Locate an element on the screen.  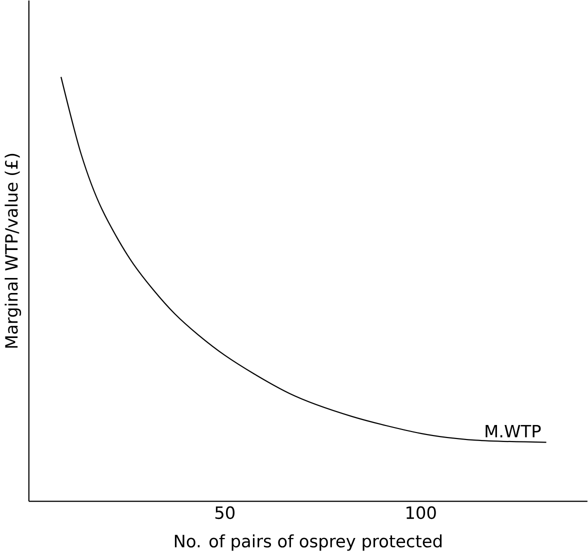
x-tick-label: 50 is located at coordinates (225, 512).